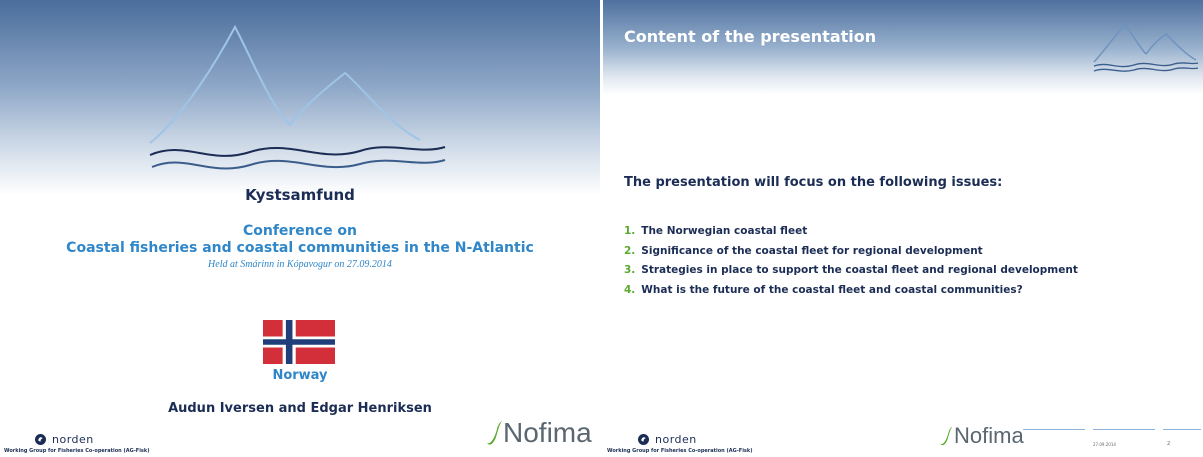  Describe the element at coordinates (630, 270) in the screenshot. I see `list-item-number: 3.` at that location.